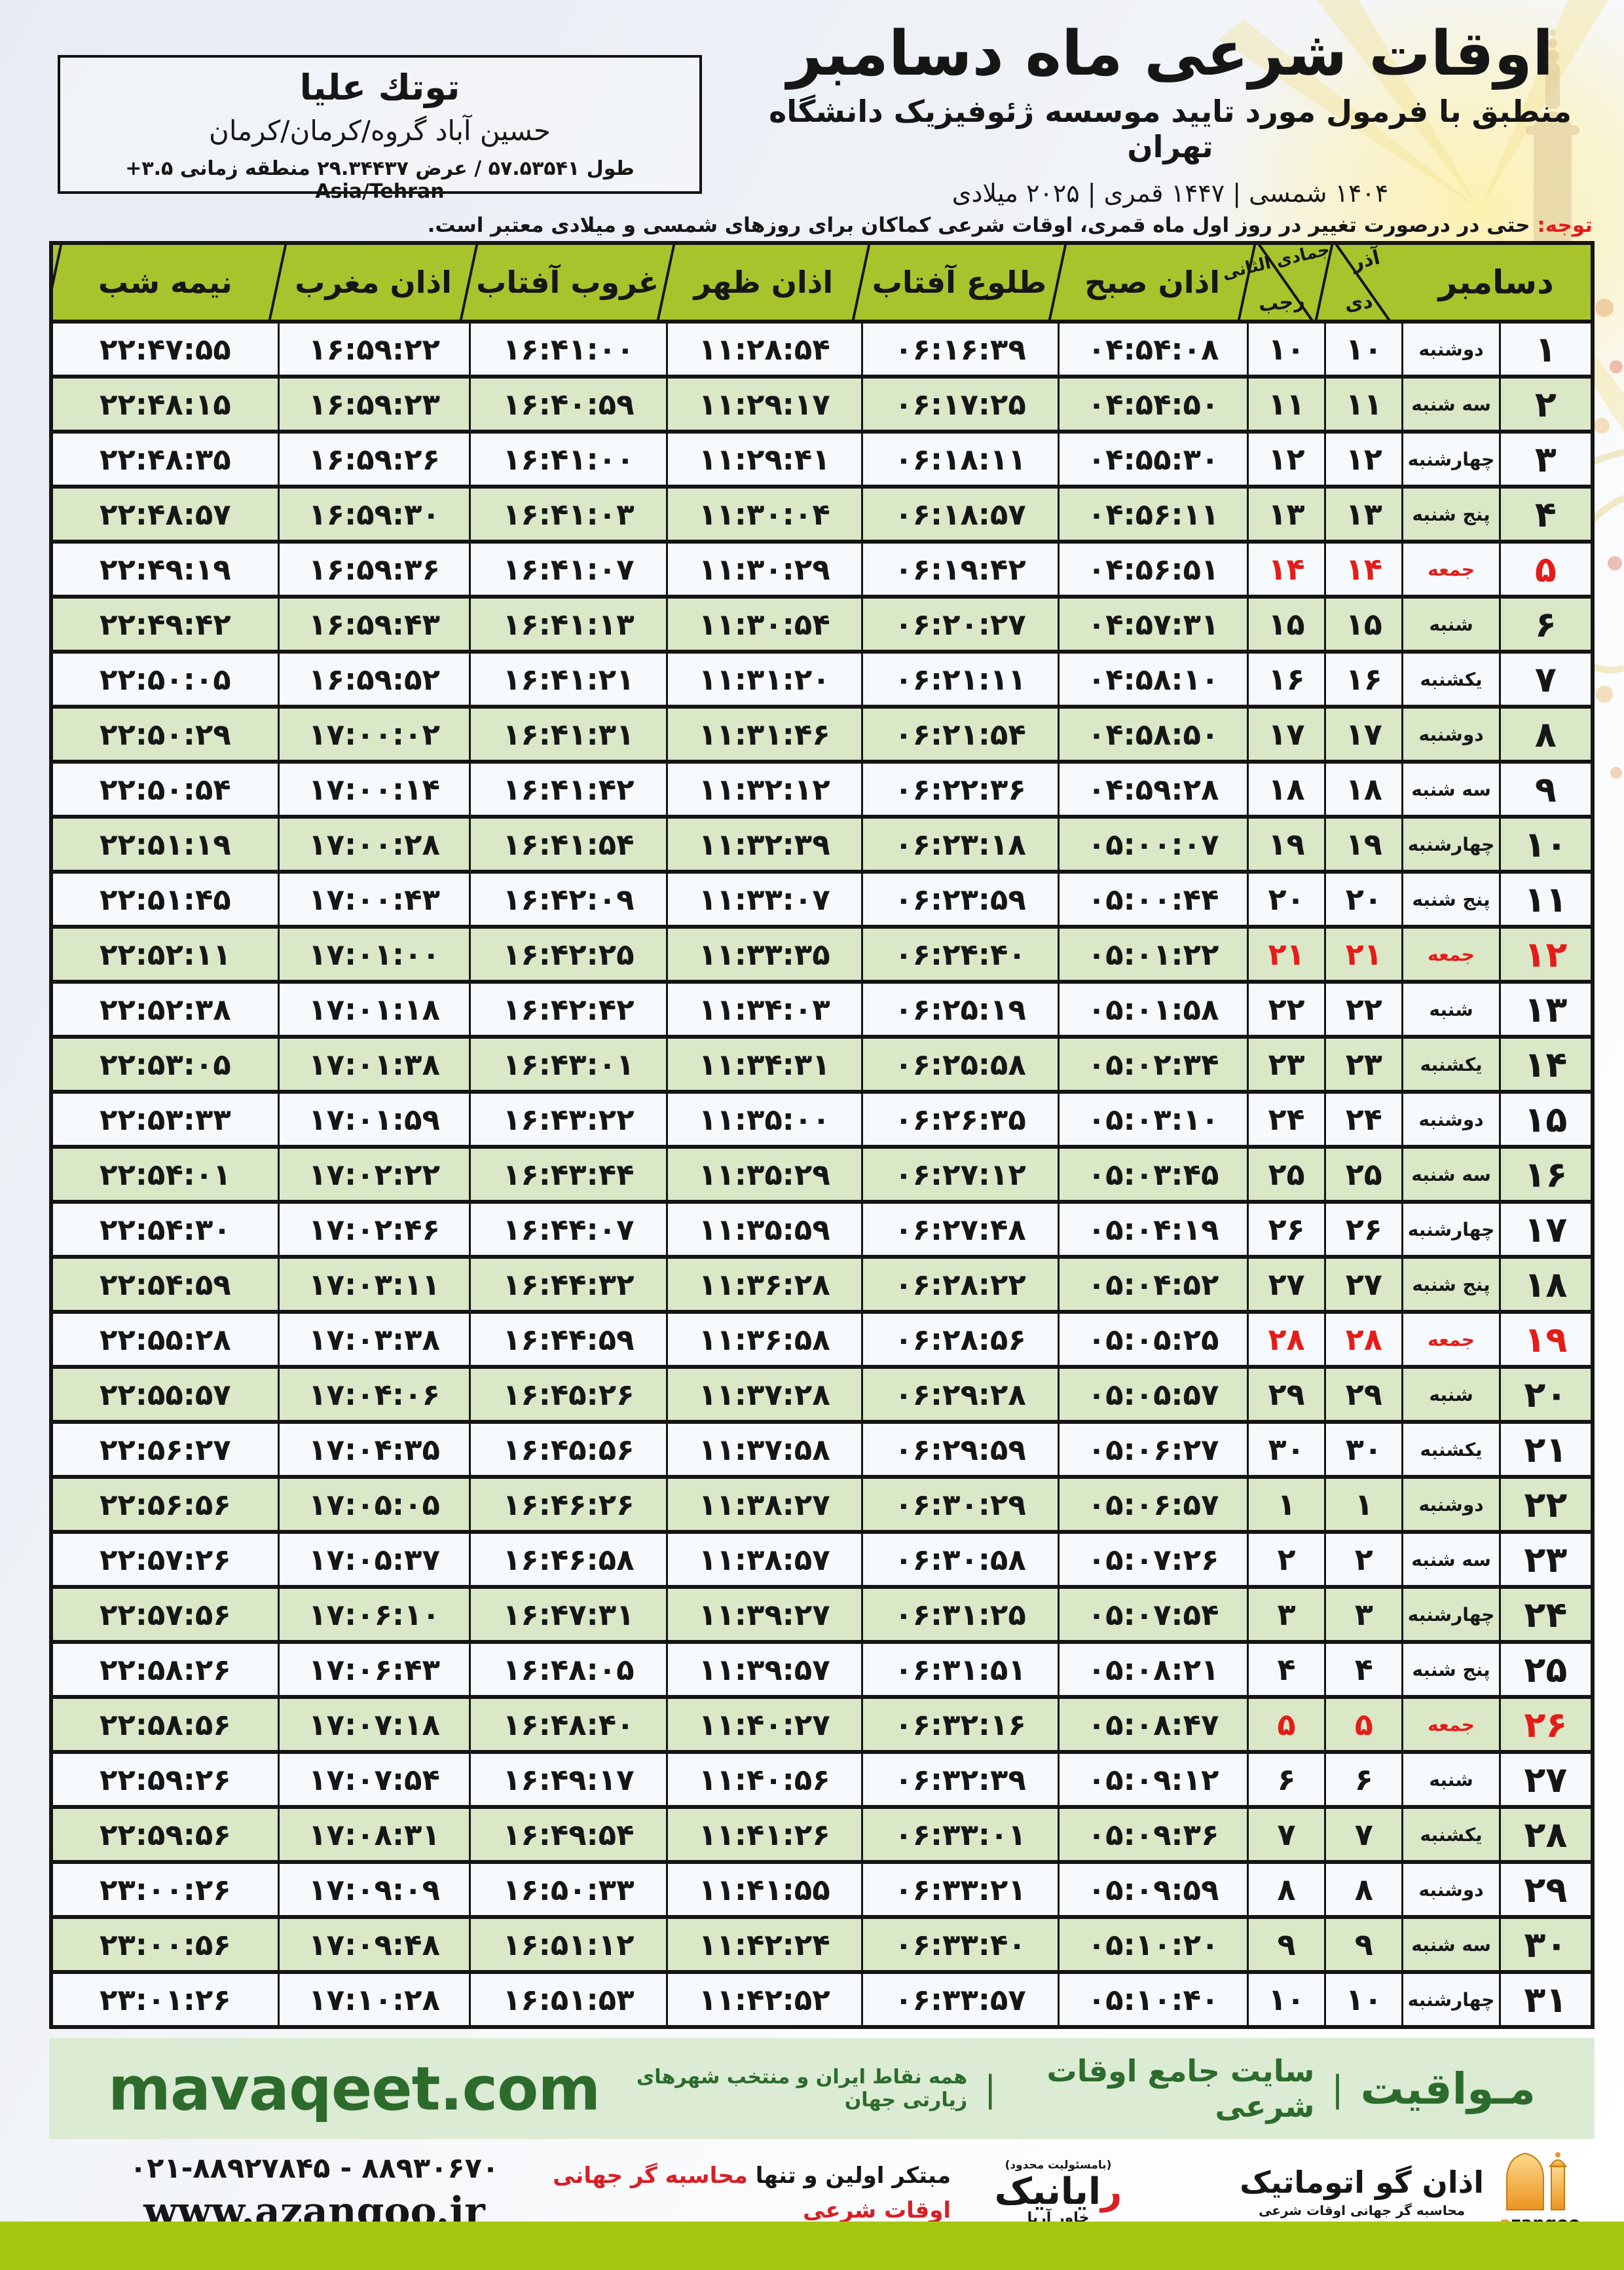 The height and width of the screenshot is (2270, 1624). What do you see at coordinates (1152, 1229) in the screenshot?
I see `fajr-time: ۰۵:۰۴:۱۹` at bounding box center [1152, 1229].